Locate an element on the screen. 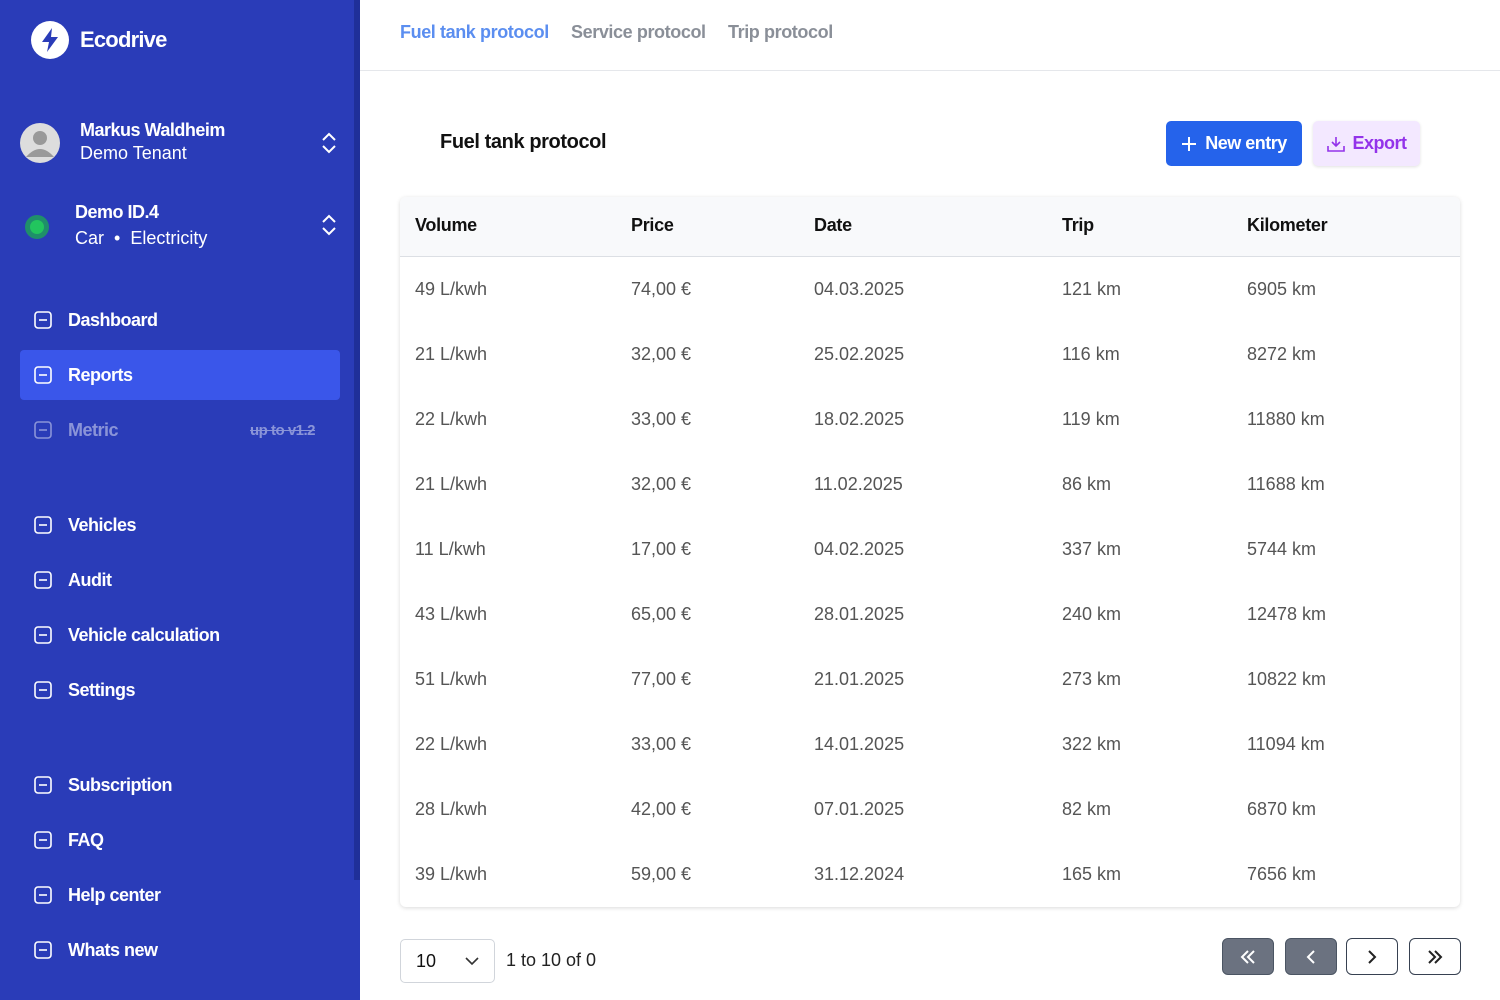 This screenshot has height=1000, width=1500. export-button: Export is located at coordinates (1366, 143).